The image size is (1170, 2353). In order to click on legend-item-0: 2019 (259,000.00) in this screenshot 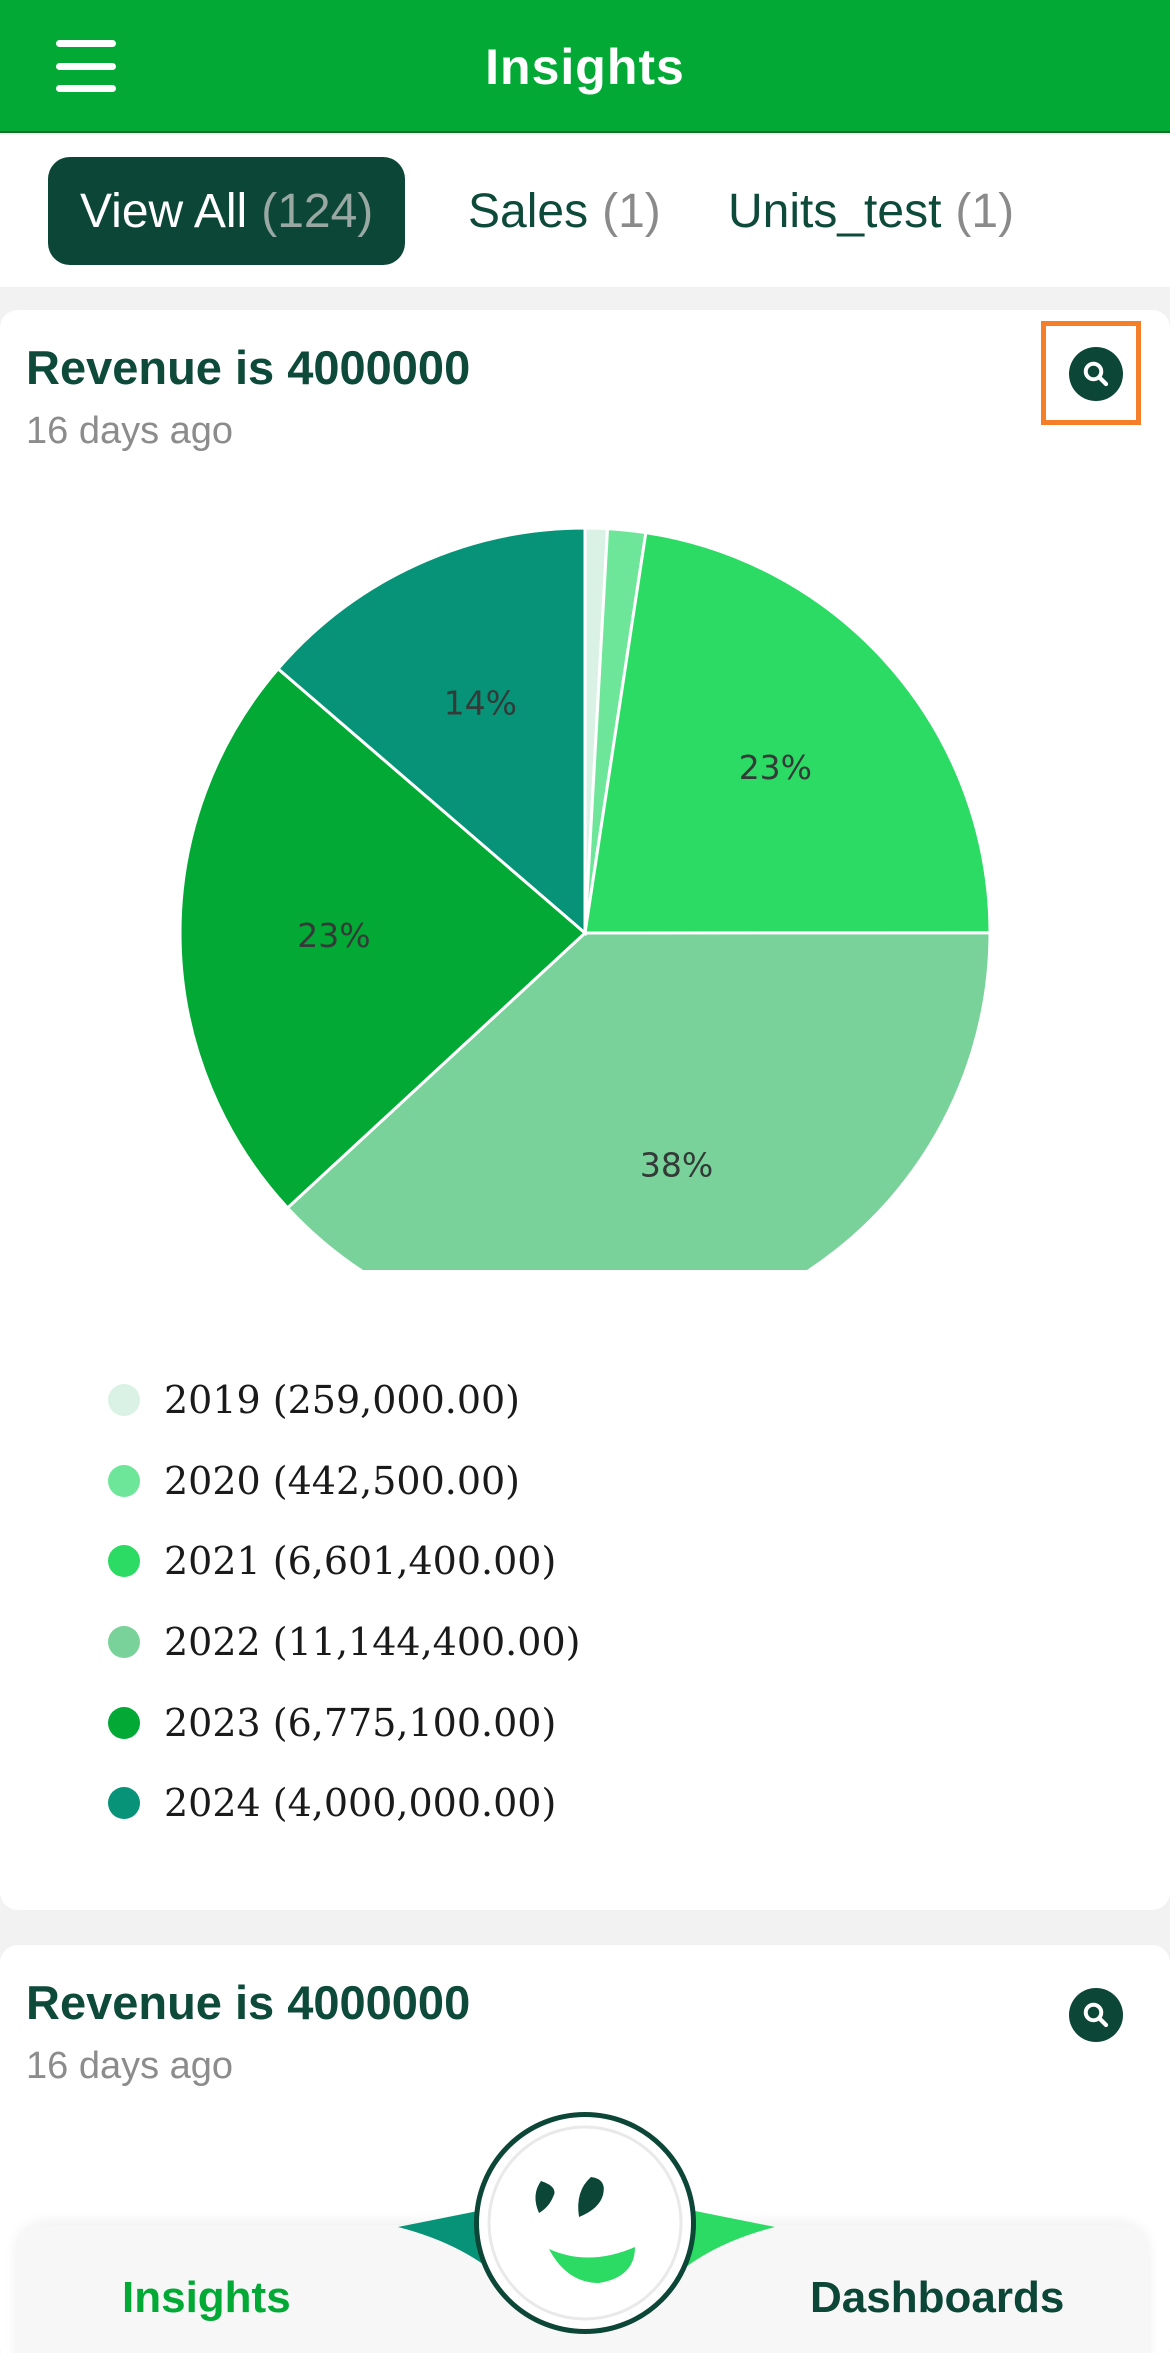, I will do `click(344, 1400)`.